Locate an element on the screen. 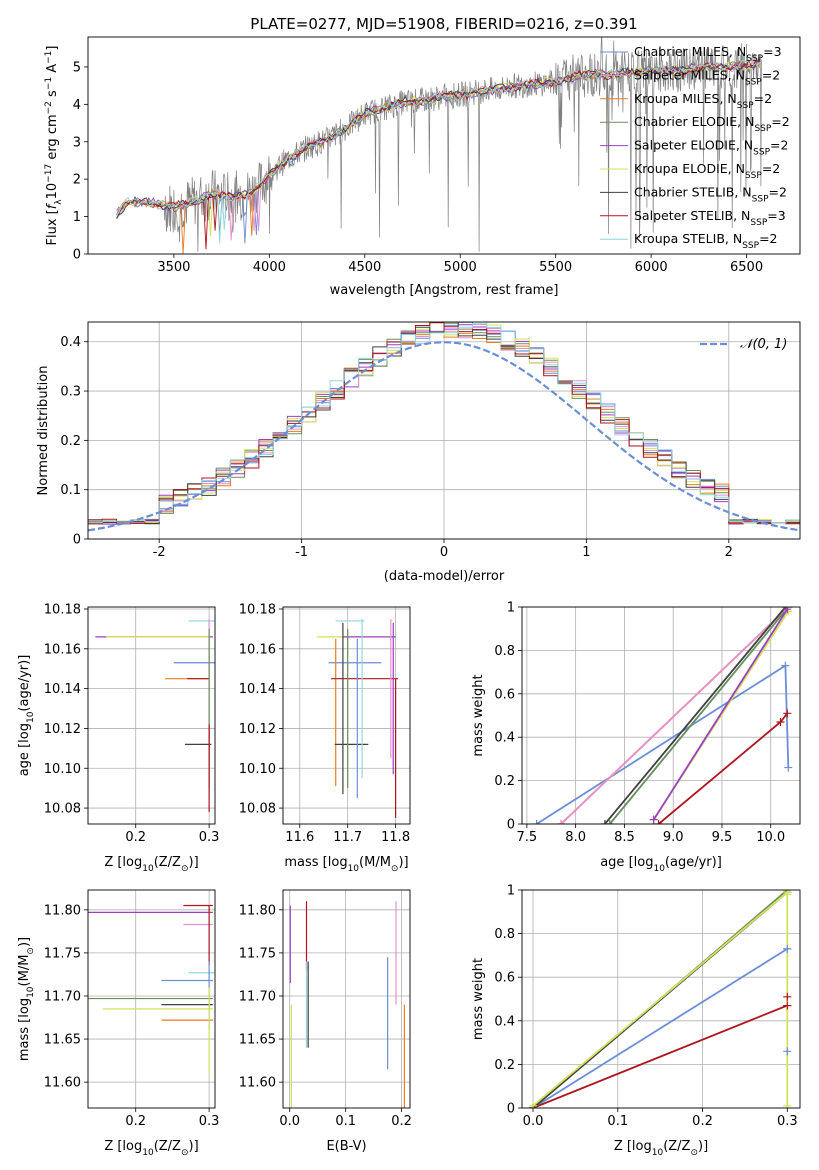 The height and width of the screenshot is (1170, 819). x-tick-label: -1 is located at coordinates (301, 552).